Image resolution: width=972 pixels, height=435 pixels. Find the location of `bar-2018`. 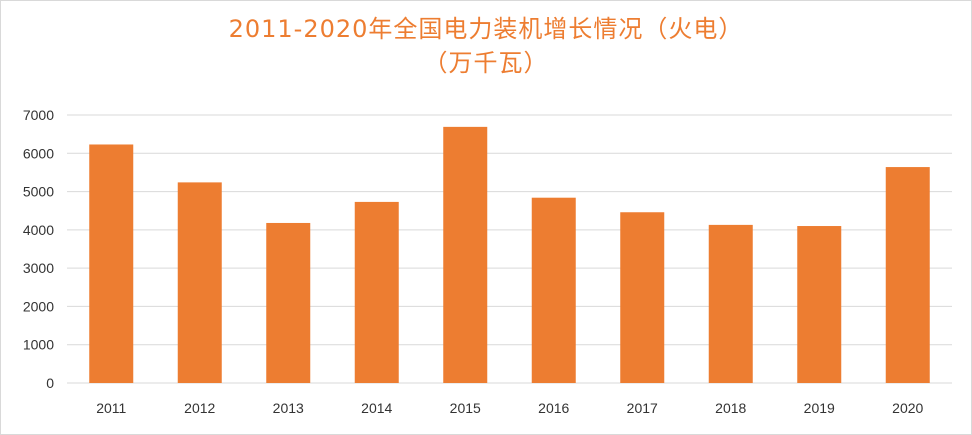

bar-2018 is located at coordinates (730, 303).